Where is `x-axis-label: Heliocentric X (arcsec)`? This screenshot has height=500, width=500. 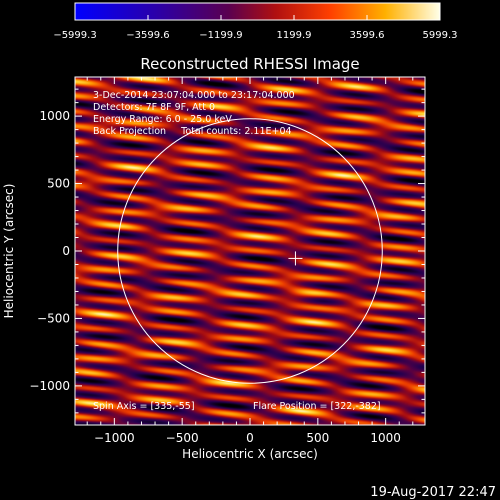 x-axis-label: Heliocentric X (arcsec) is located at coordinates (250, 454).